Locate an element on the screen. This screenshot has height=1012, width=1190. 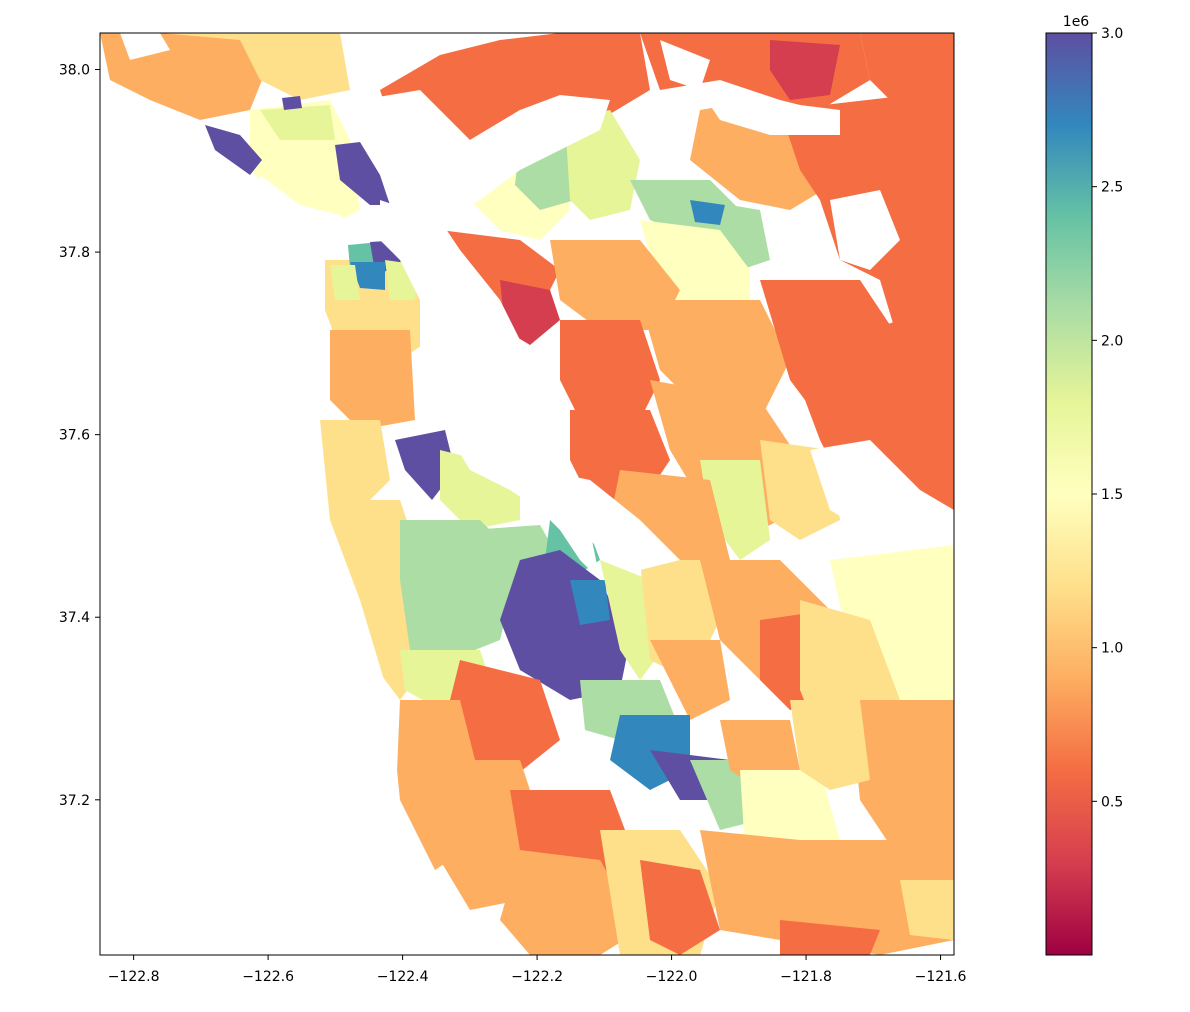
colorbar-tick-label: 1.5 is located at coordinates (1112, 495).